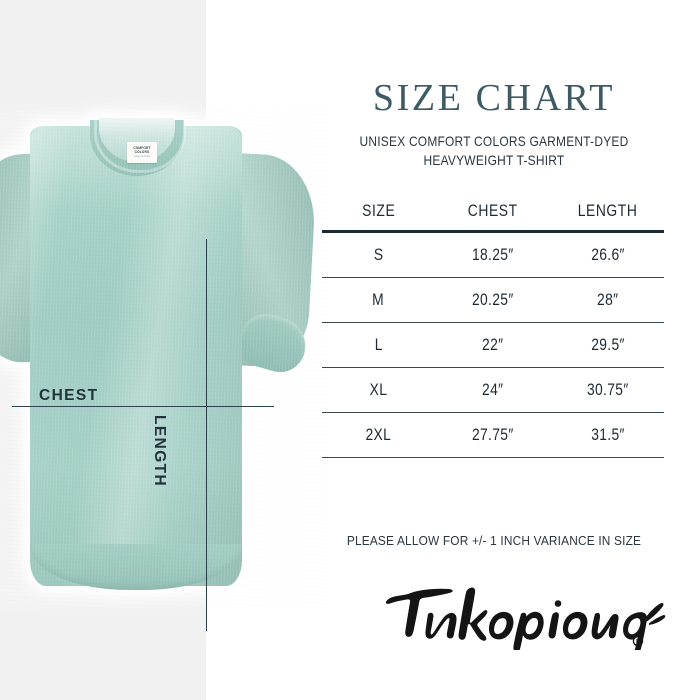 The width and height of the screenshot is (700, 700). I want to click on chest-measurement-label: CHEST, so click(69, 395).